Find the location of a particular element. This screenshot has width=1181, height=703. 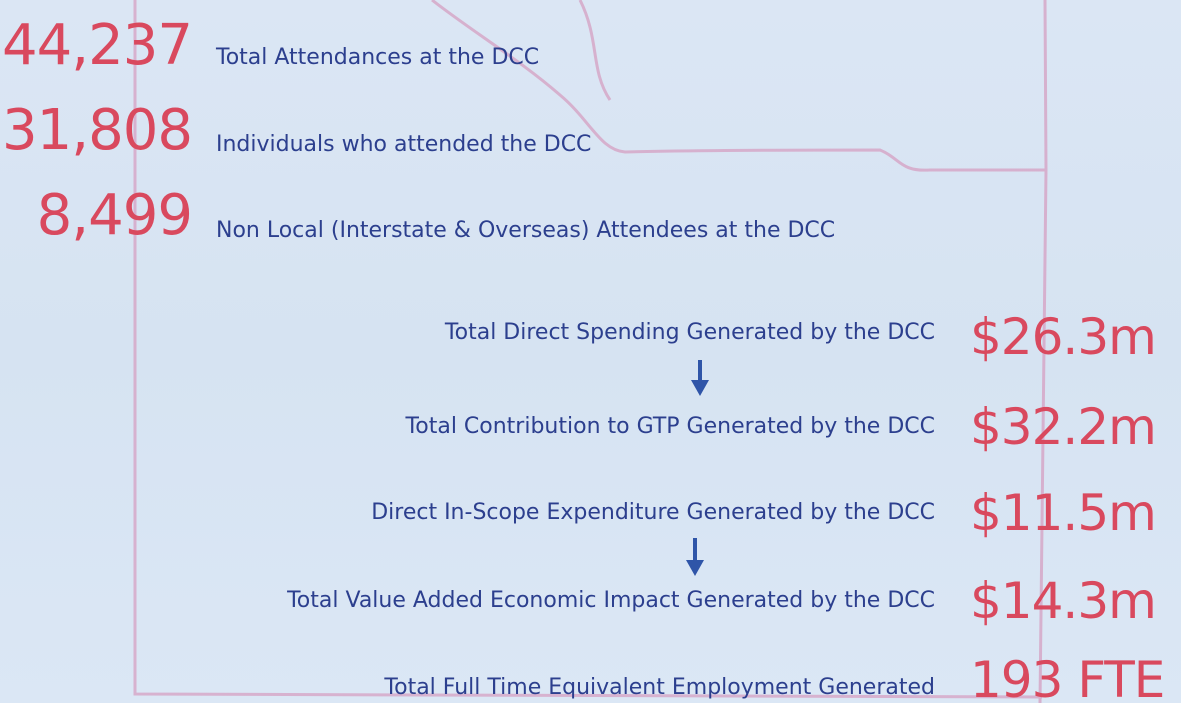

impact-value: $14.3m is located at coordinates (1063, 601).